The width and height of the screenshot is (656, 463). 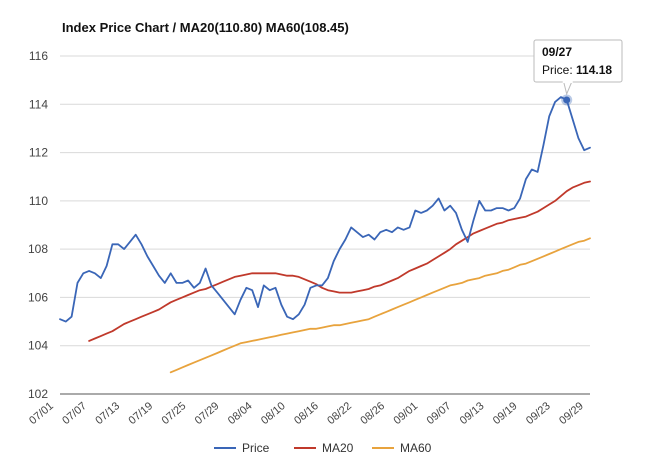 I want to click on x-tick-label: 09/19, so click(x=505, y=413).